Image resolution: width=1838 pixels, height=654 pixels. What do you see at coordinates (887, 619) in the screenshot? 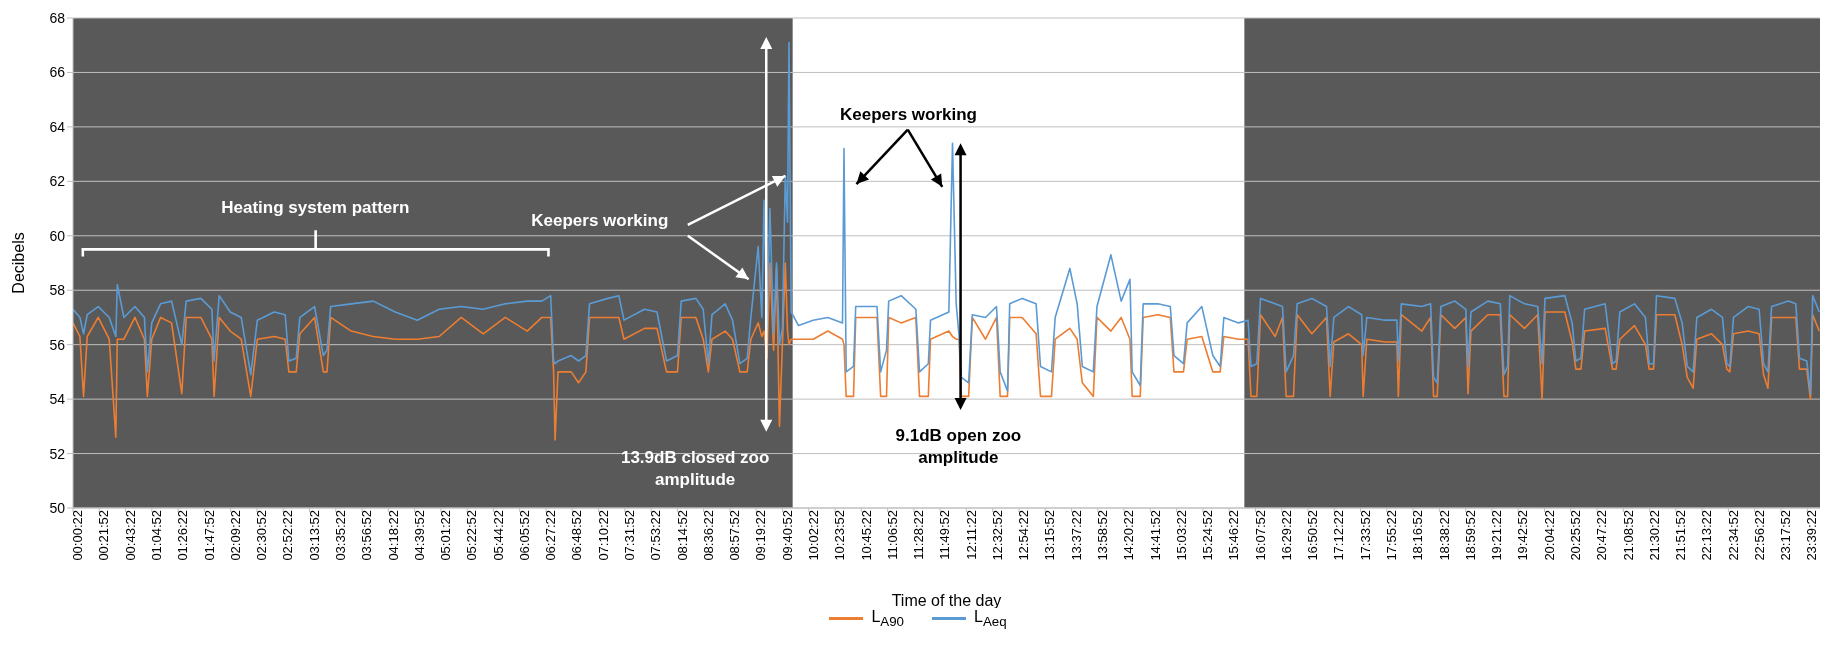
I see `legend-label: L$_{A90}$` at bounding box center [887, 619].